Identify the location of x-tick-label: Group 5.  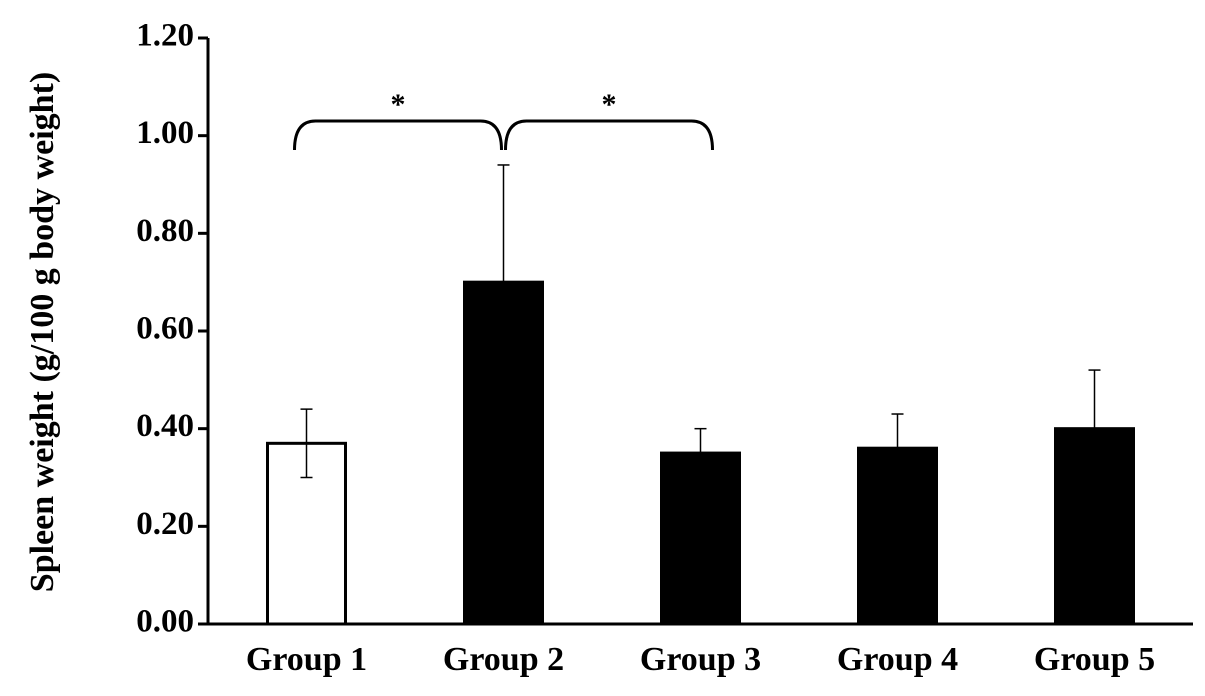
(1094, 659).